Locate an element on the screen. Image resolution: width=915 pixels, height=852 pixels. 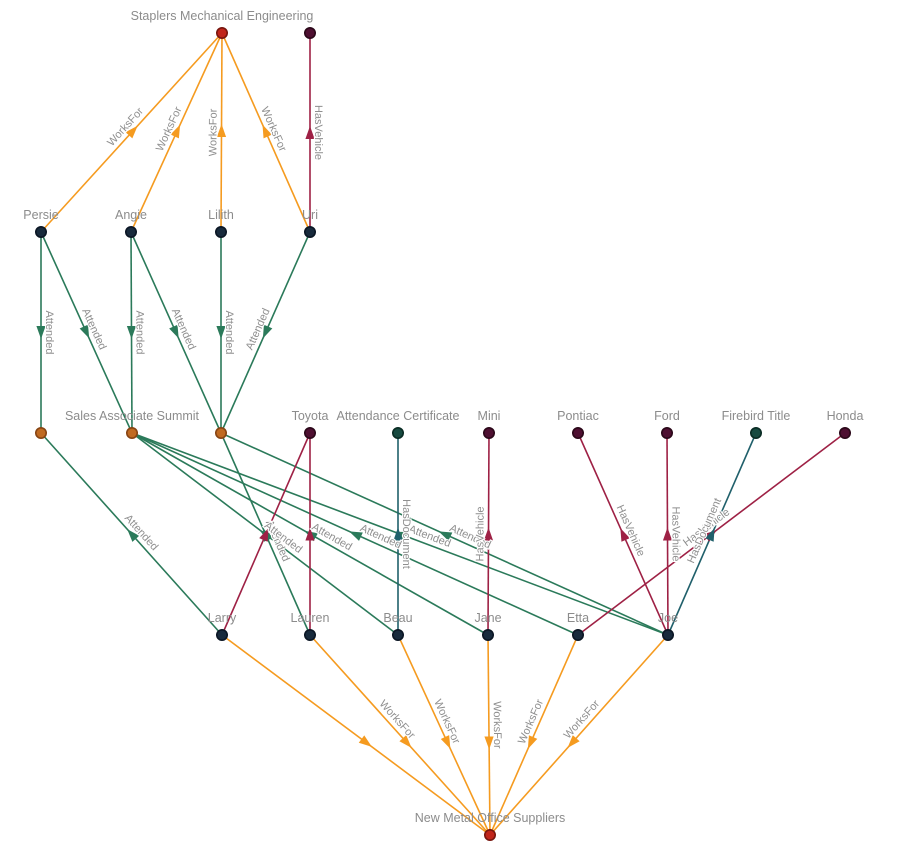
edge-jane-nmos is located at coordinates (489, 735).